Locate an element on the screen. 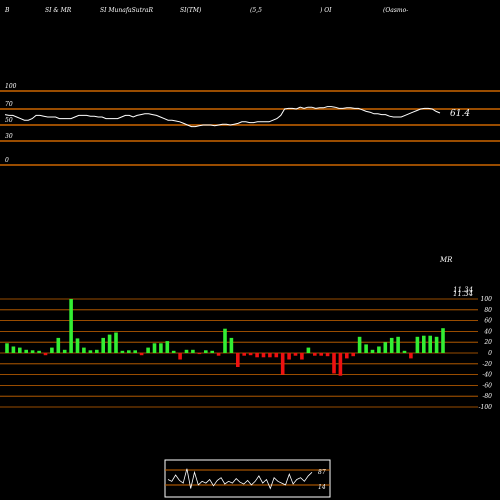 The width and height of the screenshot is (500, 500). mini-frame is located at coordinates (247, 478).